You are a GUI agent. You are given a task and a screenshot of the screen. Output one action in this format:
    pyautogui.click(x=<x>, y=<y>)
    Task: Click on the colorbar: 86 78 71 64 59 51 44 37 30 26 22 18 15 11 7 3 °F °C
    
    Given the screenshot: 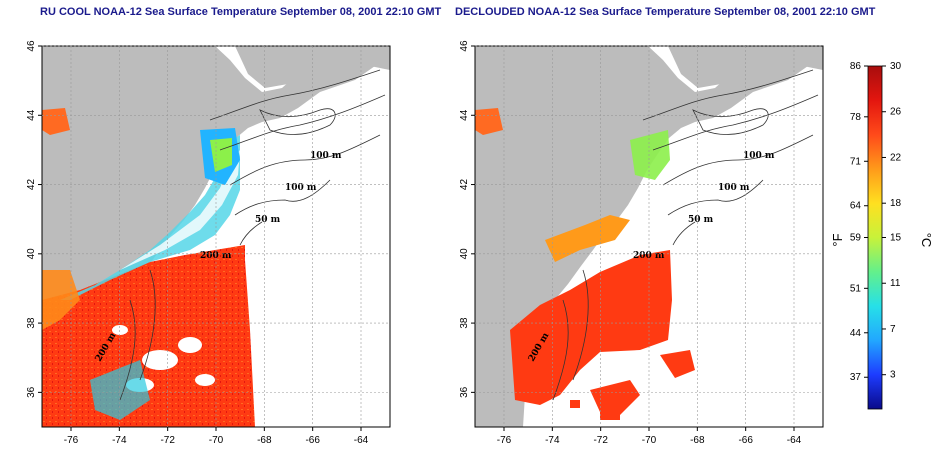 What is the action you would take?
    pyautogui.click(x=882, y=235)
    